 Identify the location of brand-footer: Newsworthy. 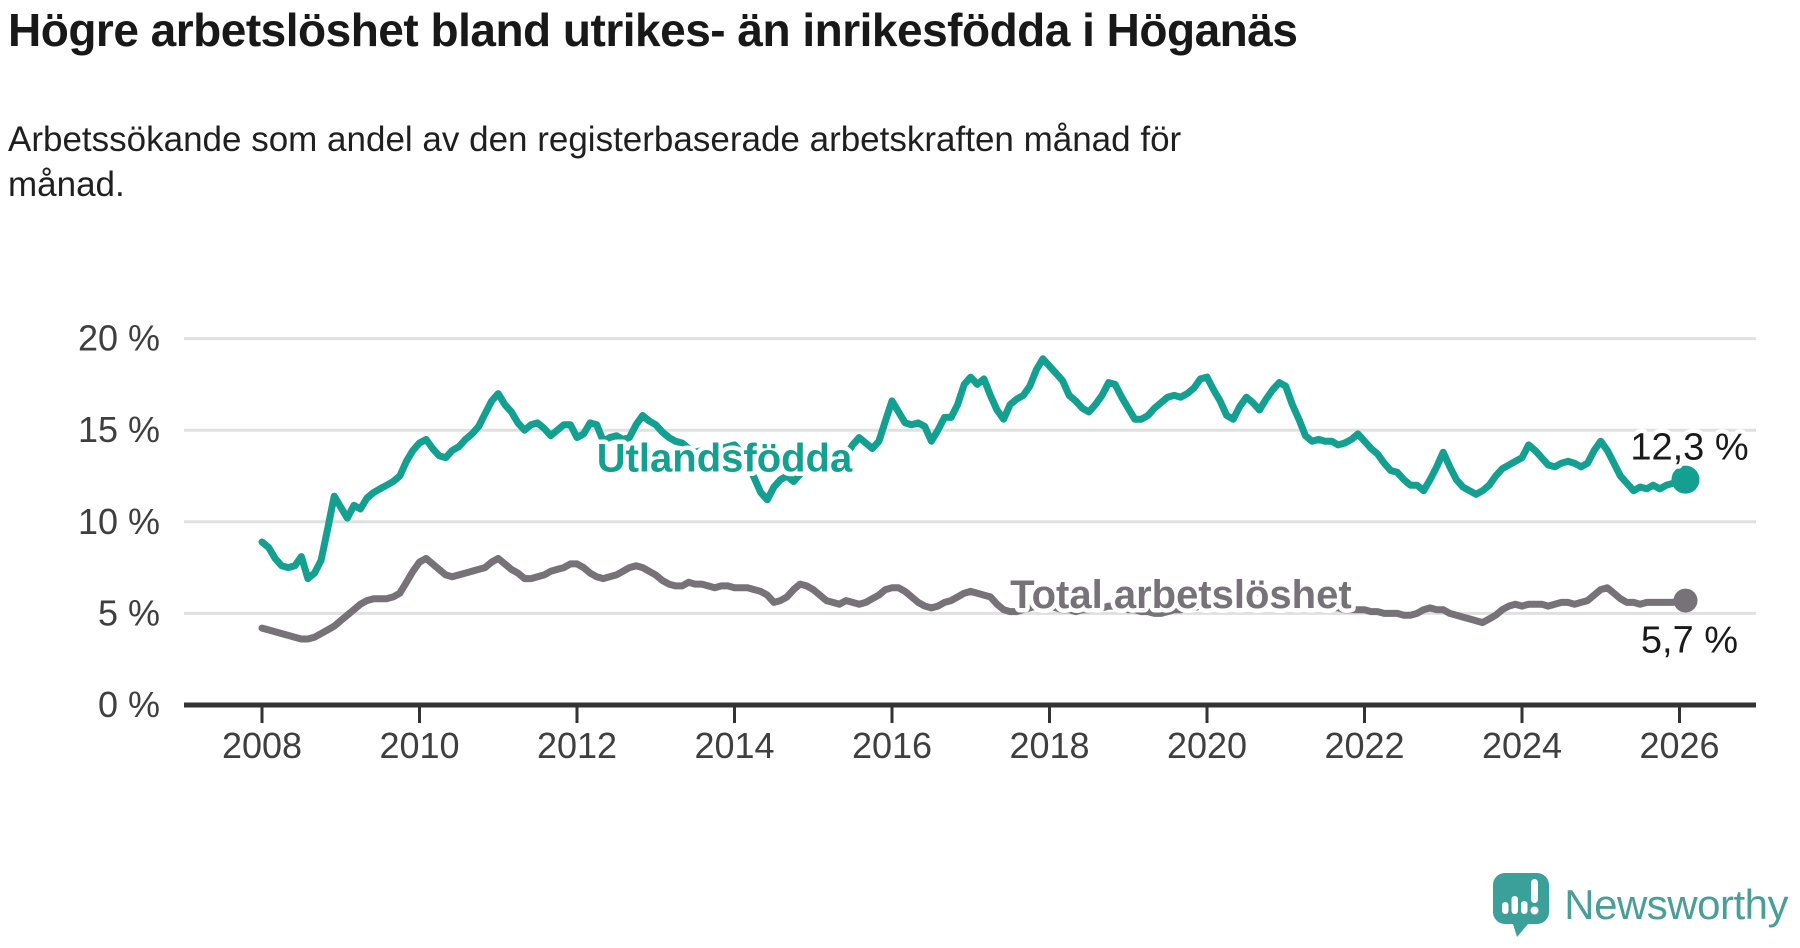
(1640, 905).